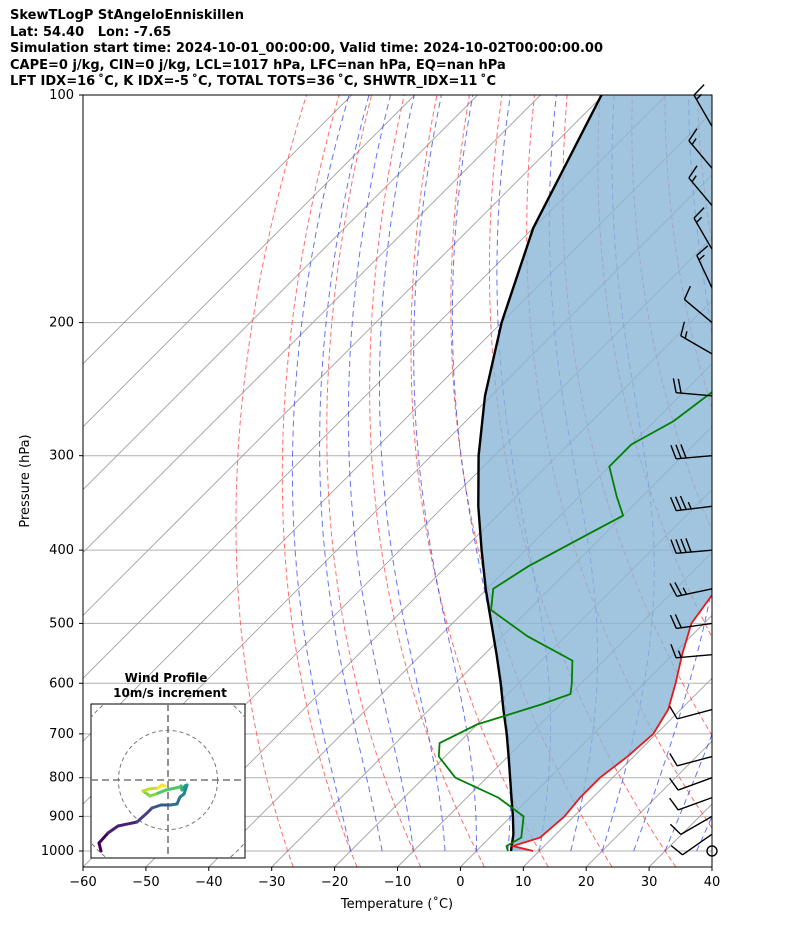 The image size is (794, 937). Describe the element at coordinates (61, 734) in the screenshot. I see `y-tick-label: 700` at that location.